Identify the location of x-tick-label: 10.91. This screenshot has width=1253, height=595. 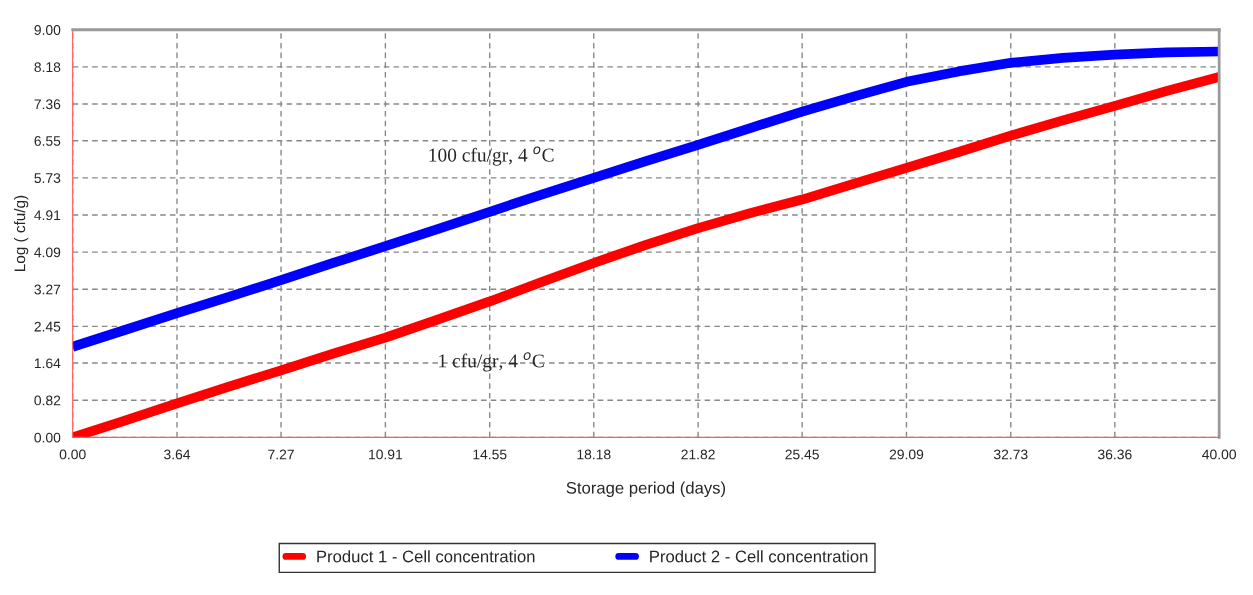
(386, 454).